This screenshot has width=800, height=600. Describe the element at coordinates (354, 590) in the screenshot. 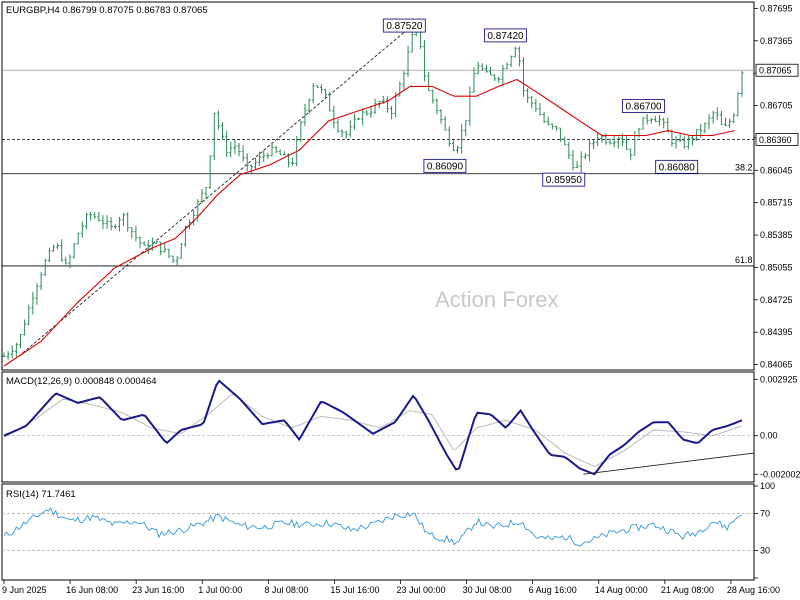

I see `time-axis-label: 15 Jul 16:00` at that location.